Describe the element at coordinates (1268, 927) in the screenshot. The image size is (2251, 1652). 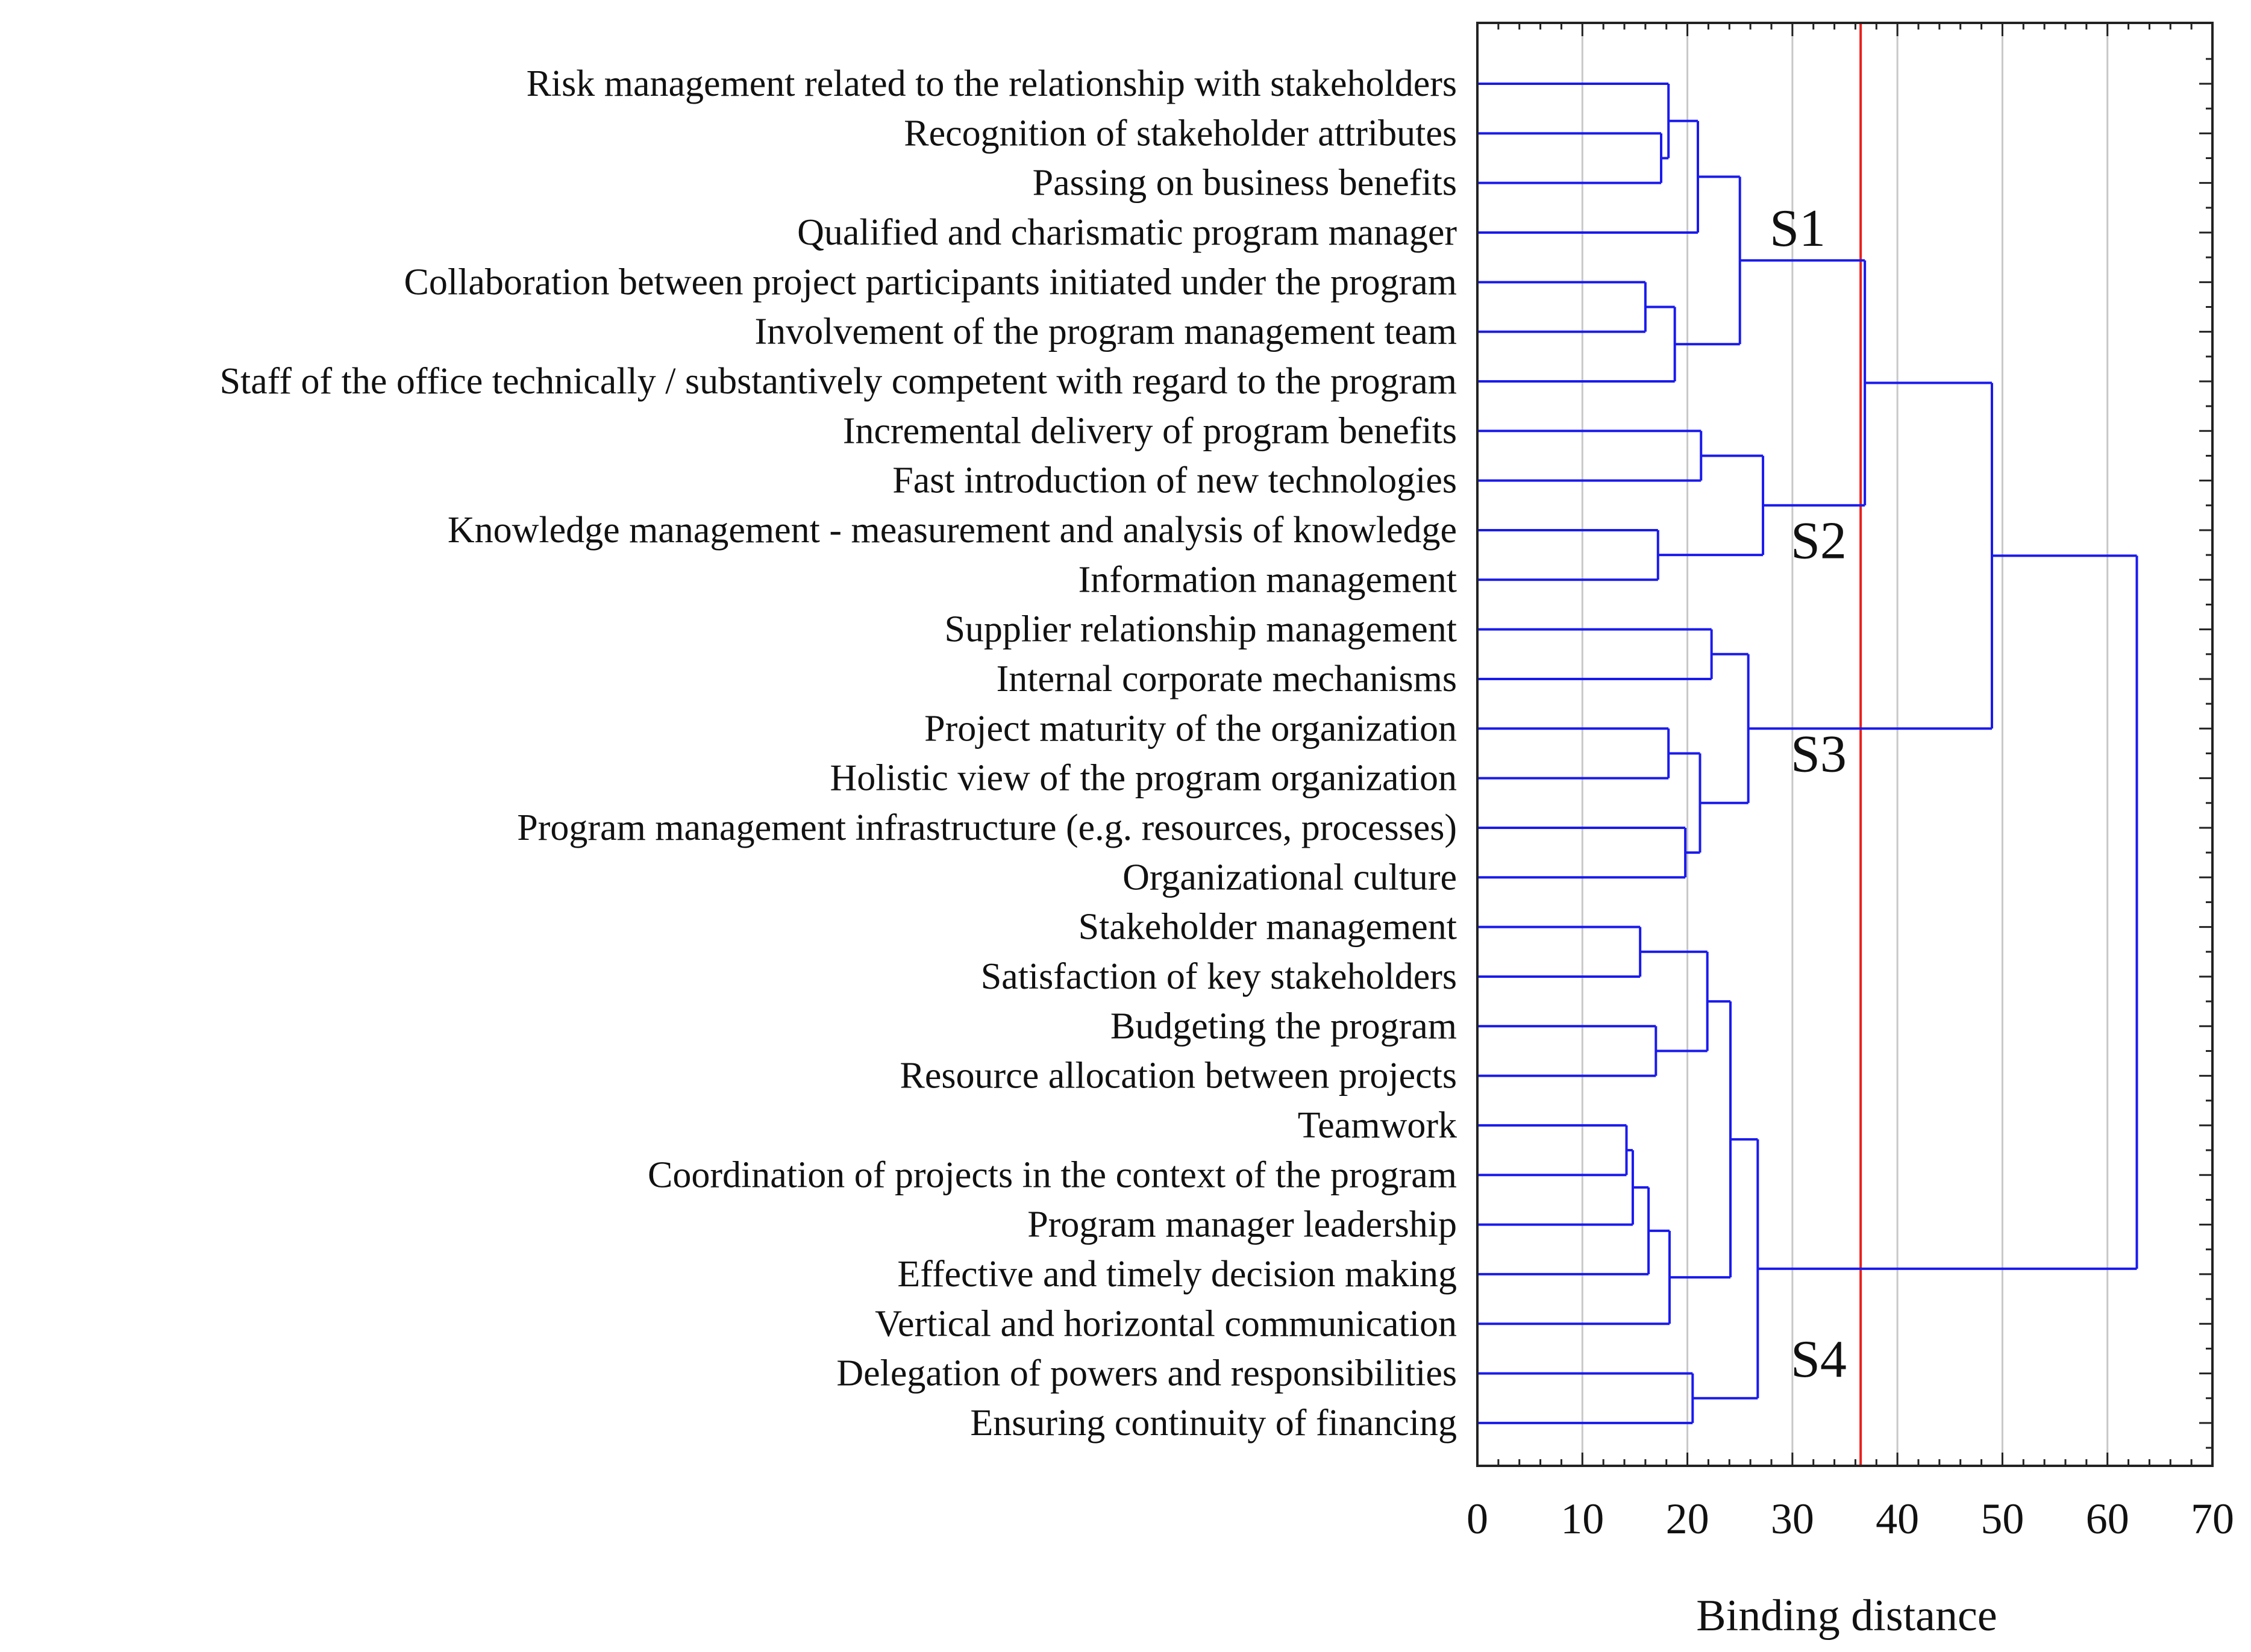
I see `leaf-label: Stakeholder management` at that location.